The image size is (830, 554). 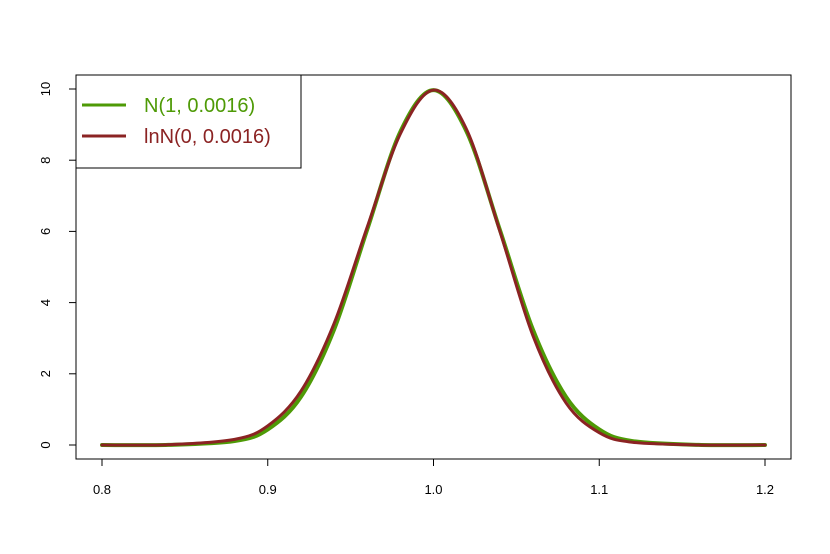 What do you see at coordinates (45, 231) in the screenshot?
I see `y-tick-label: 6` at bounding box center [45, 231].